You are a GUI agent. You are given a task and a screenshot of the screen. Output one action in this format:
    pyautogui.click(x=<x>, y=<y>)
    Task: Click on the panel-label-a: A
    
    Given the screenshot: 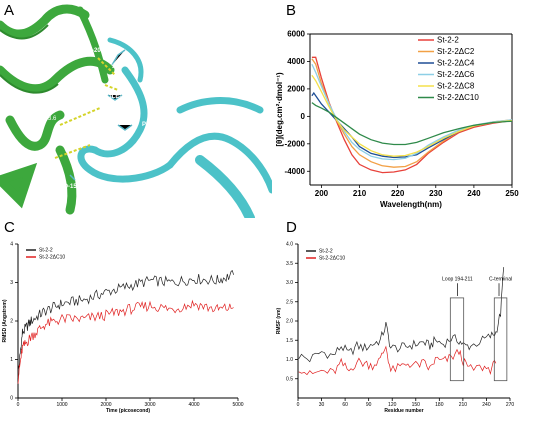 What is the action you would take?
    pyautogui.click(x=9, y=10)
    